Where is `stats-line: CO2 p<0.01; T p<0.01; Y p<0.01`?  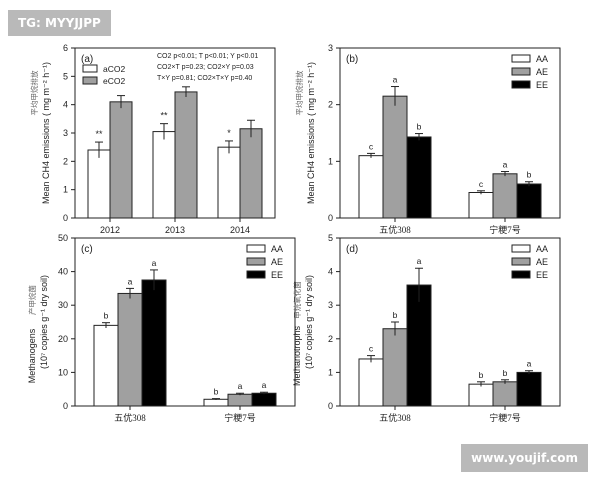
stats-line: CO2 p<0.01; T p<0.01; Y p<0.01 is located at coordinates (207, 56).